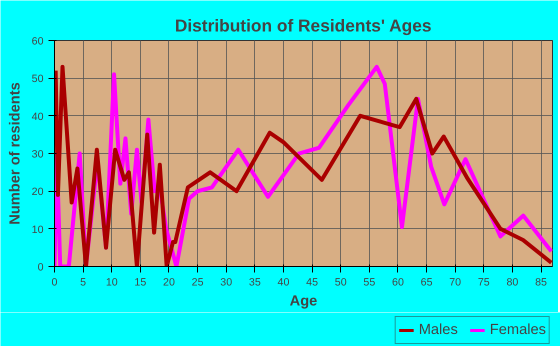 This screenshot has height=353, width=560. Describe the element at coordinates (455, 282) in the screenshot. I see `x-tick-label: 70` at that location.